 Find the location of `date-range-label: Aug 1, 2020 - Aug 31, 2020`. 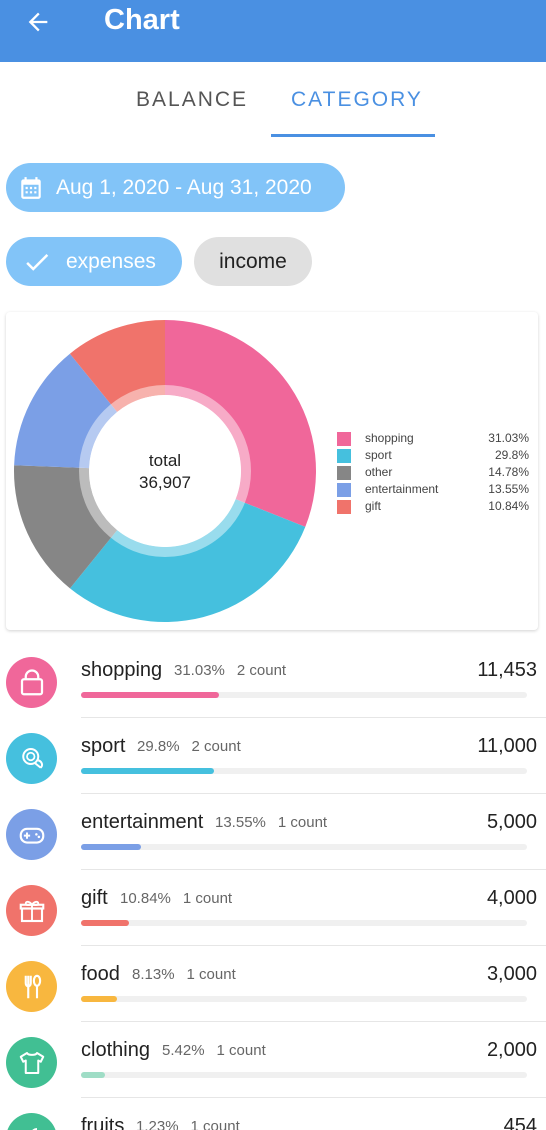

date-range-label: Aug 1, 2020 - Aug 31, 2020 is located at coordinates (184, 187).